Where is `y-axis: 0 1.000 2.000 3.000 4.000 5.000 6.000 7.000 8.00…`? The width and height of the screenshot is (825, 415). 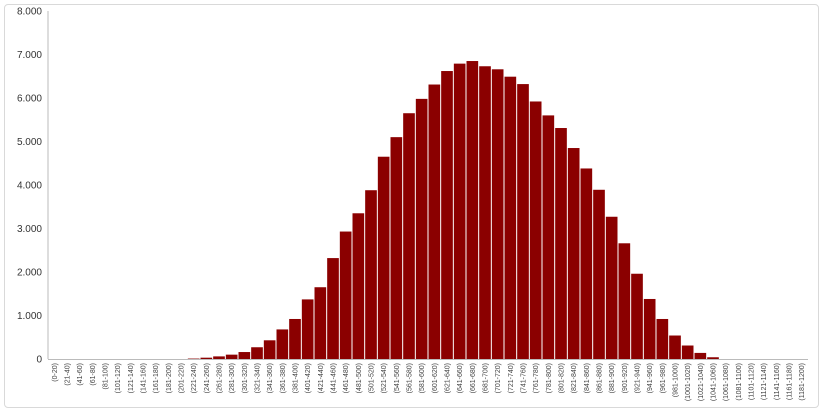
y-axis: 0 1.000 2.000 3.000 4.000 5.000 6.000 7.000 8.00… is located at coordinates (33, 186).